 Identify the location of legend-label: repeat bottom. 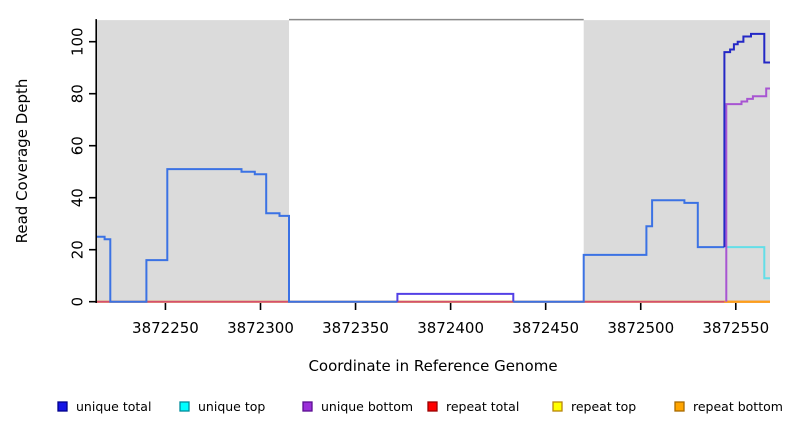
(738, 406).